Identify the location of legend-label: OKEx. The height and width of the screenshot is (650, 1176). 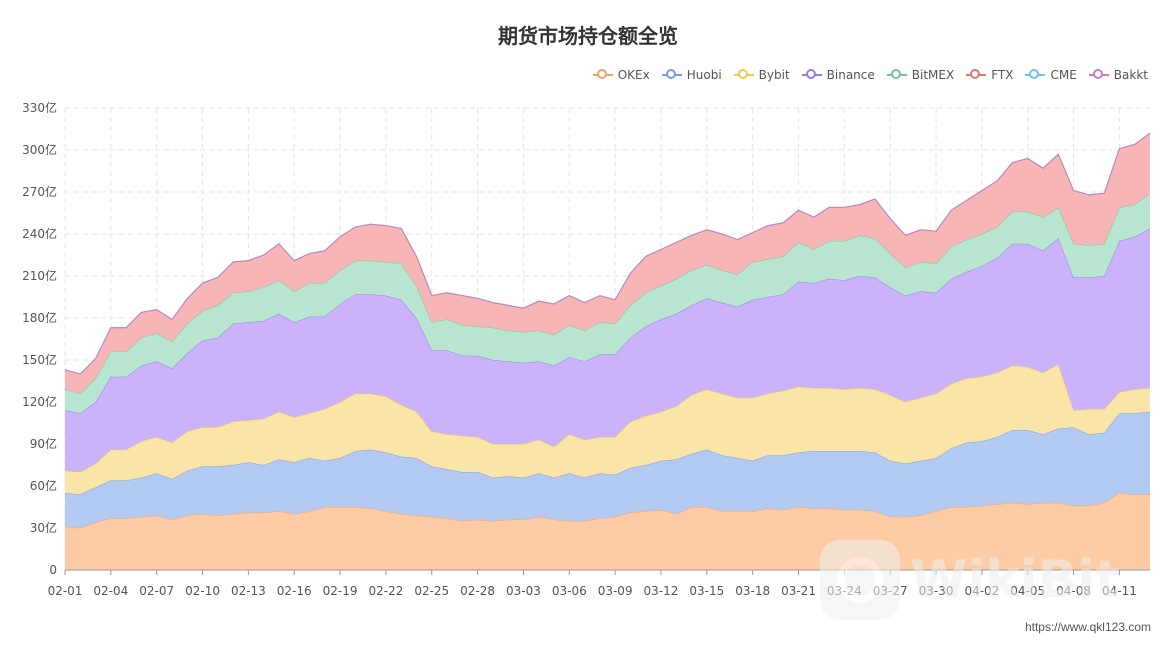
(633, 75).